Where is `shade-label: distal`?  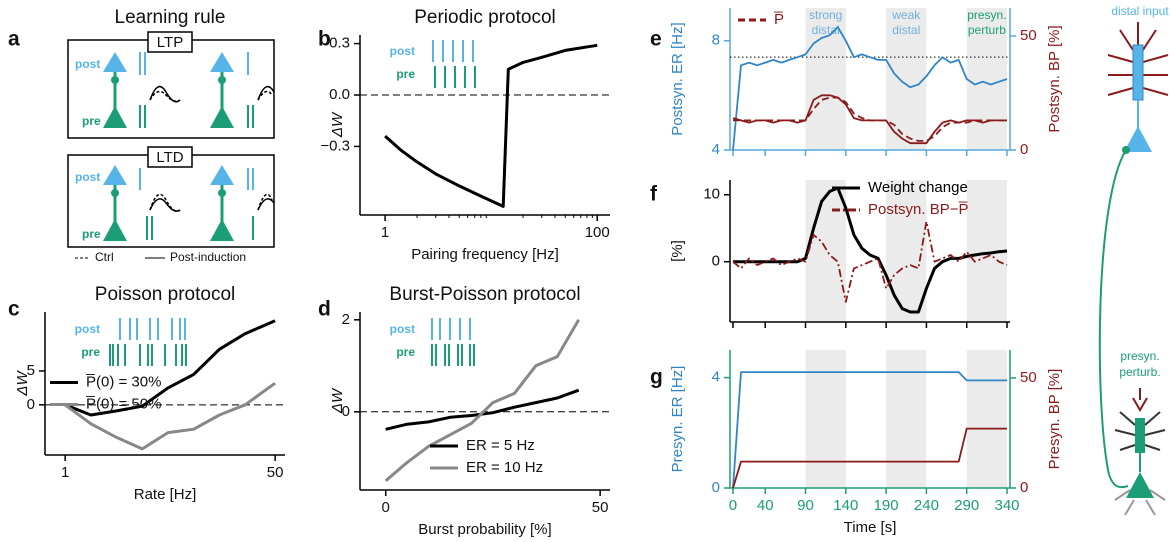 shade-label: distal is located at coordinates (826, 30).